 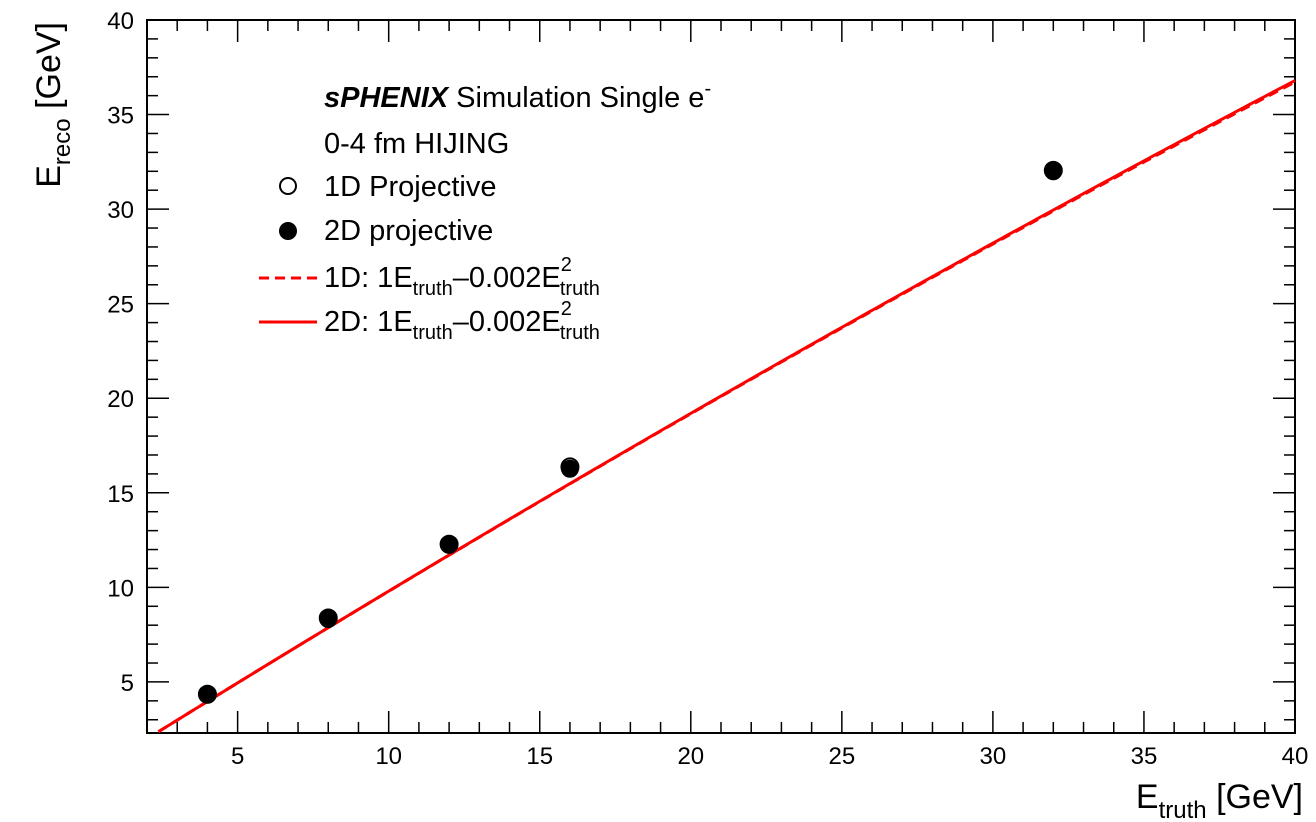 I want to click on legend-label-1d-fit: 1D: 1Etruth–0.002E2 truth, so click(x=462, y=277).